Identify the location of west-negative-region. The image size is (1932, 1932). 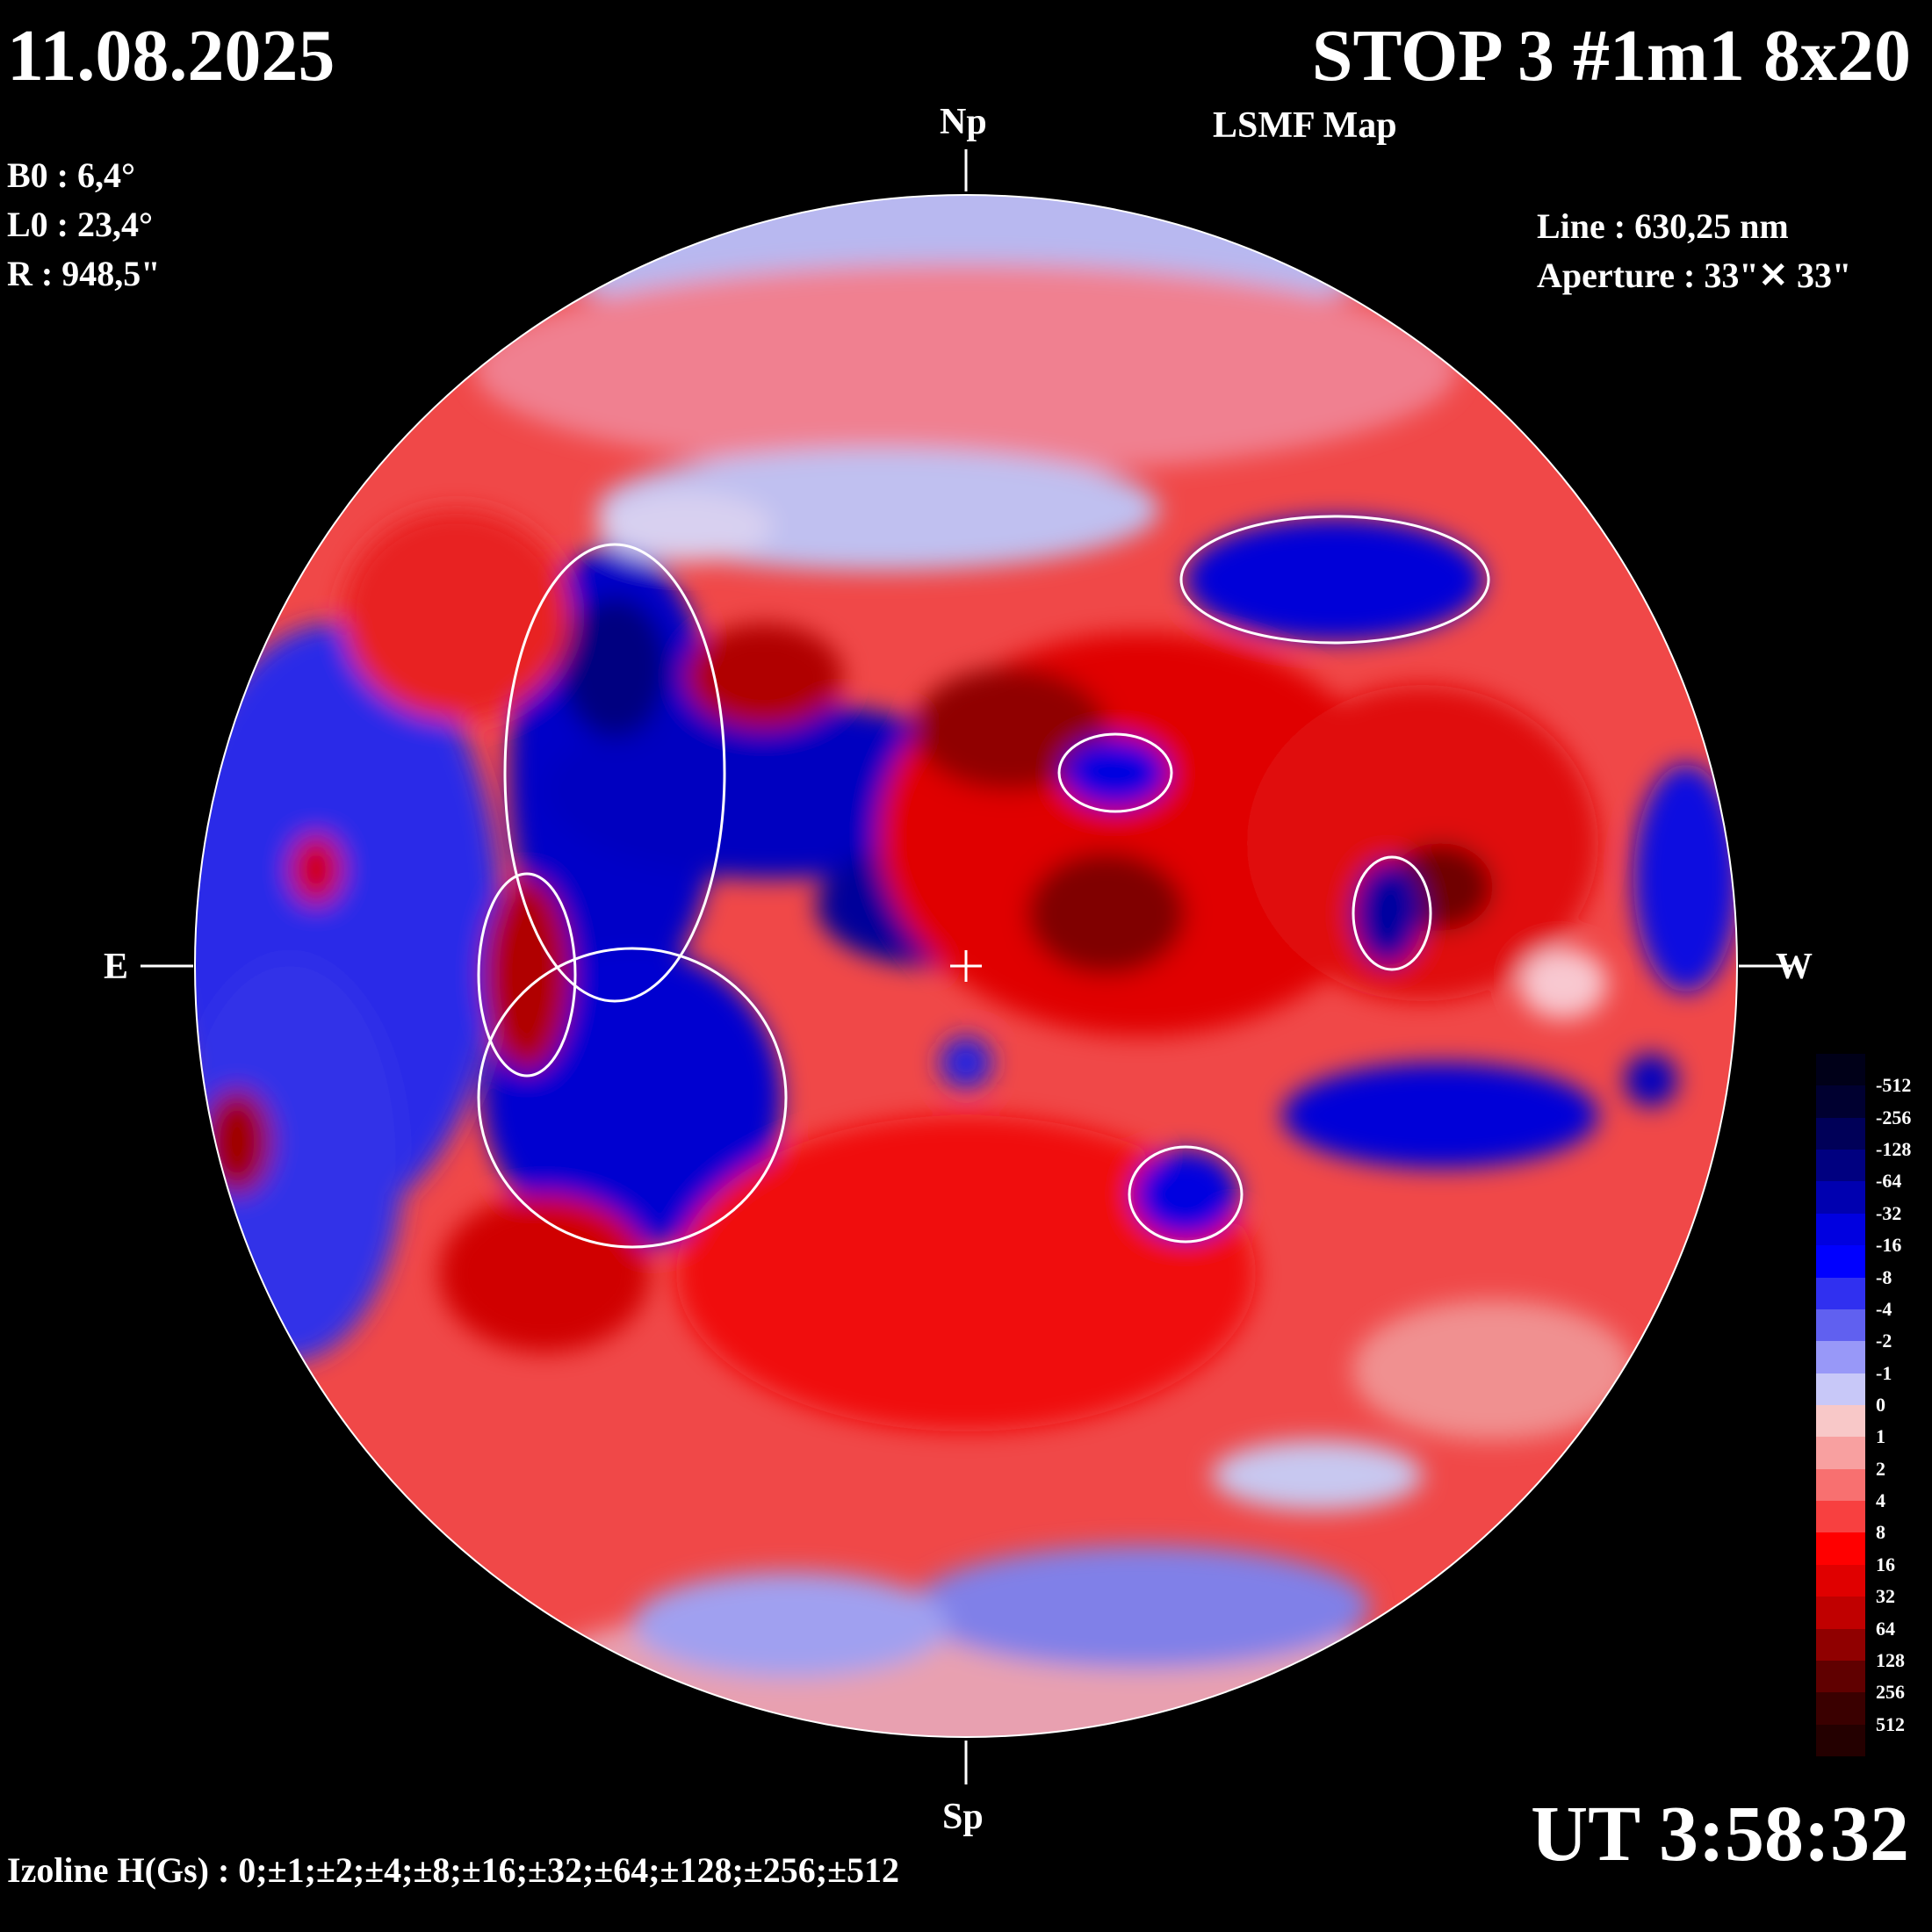
(1440, 1116).